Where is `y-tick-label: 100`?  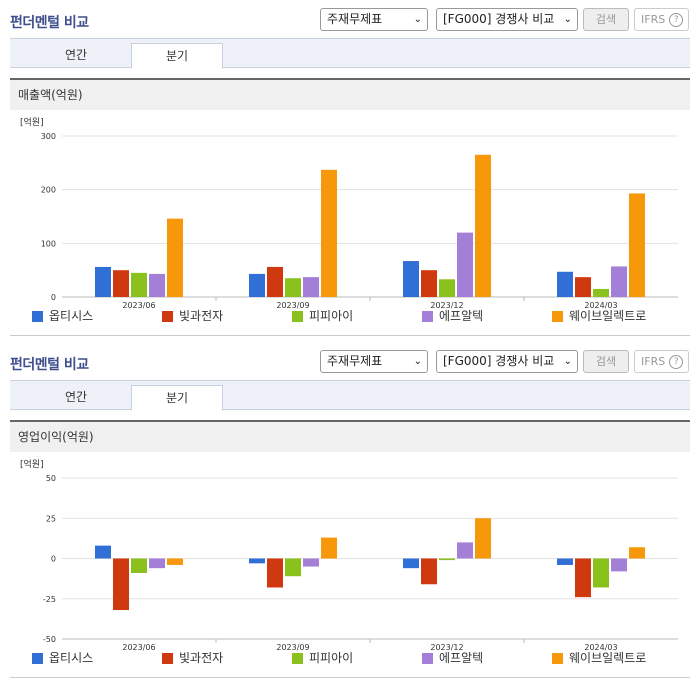
y-tick-label: 100 is located at coordinates (48, 243).